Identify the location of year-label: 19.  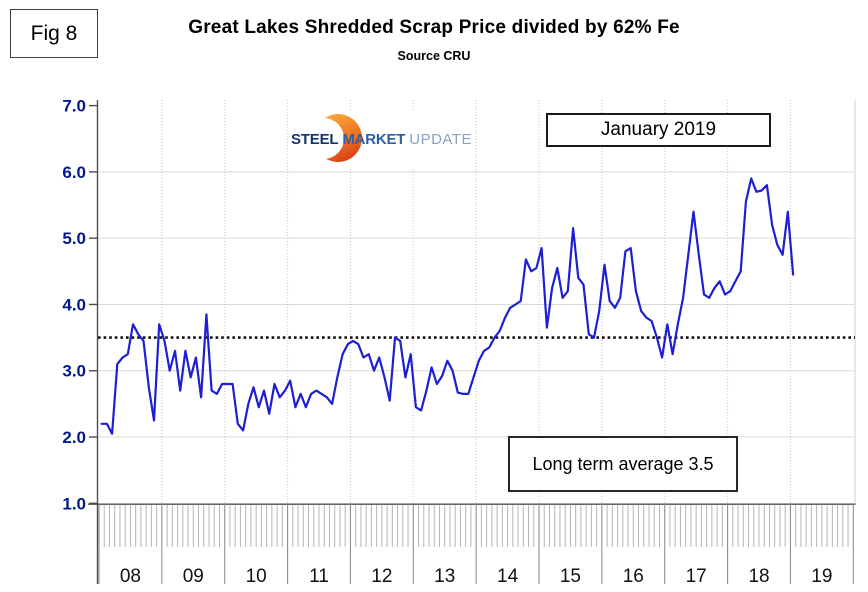
(821, 576).